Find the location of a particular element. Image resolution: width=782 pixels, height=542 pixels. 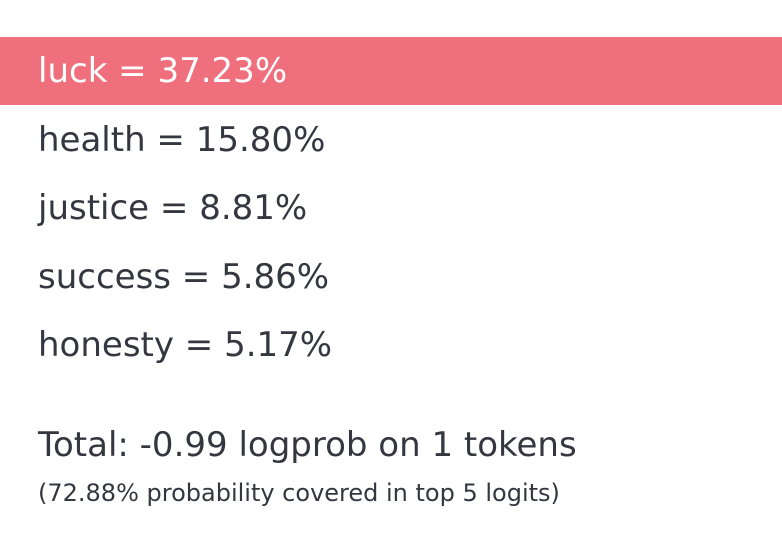

token-option: luck = 37.23% is located at coordinates (391, 71).